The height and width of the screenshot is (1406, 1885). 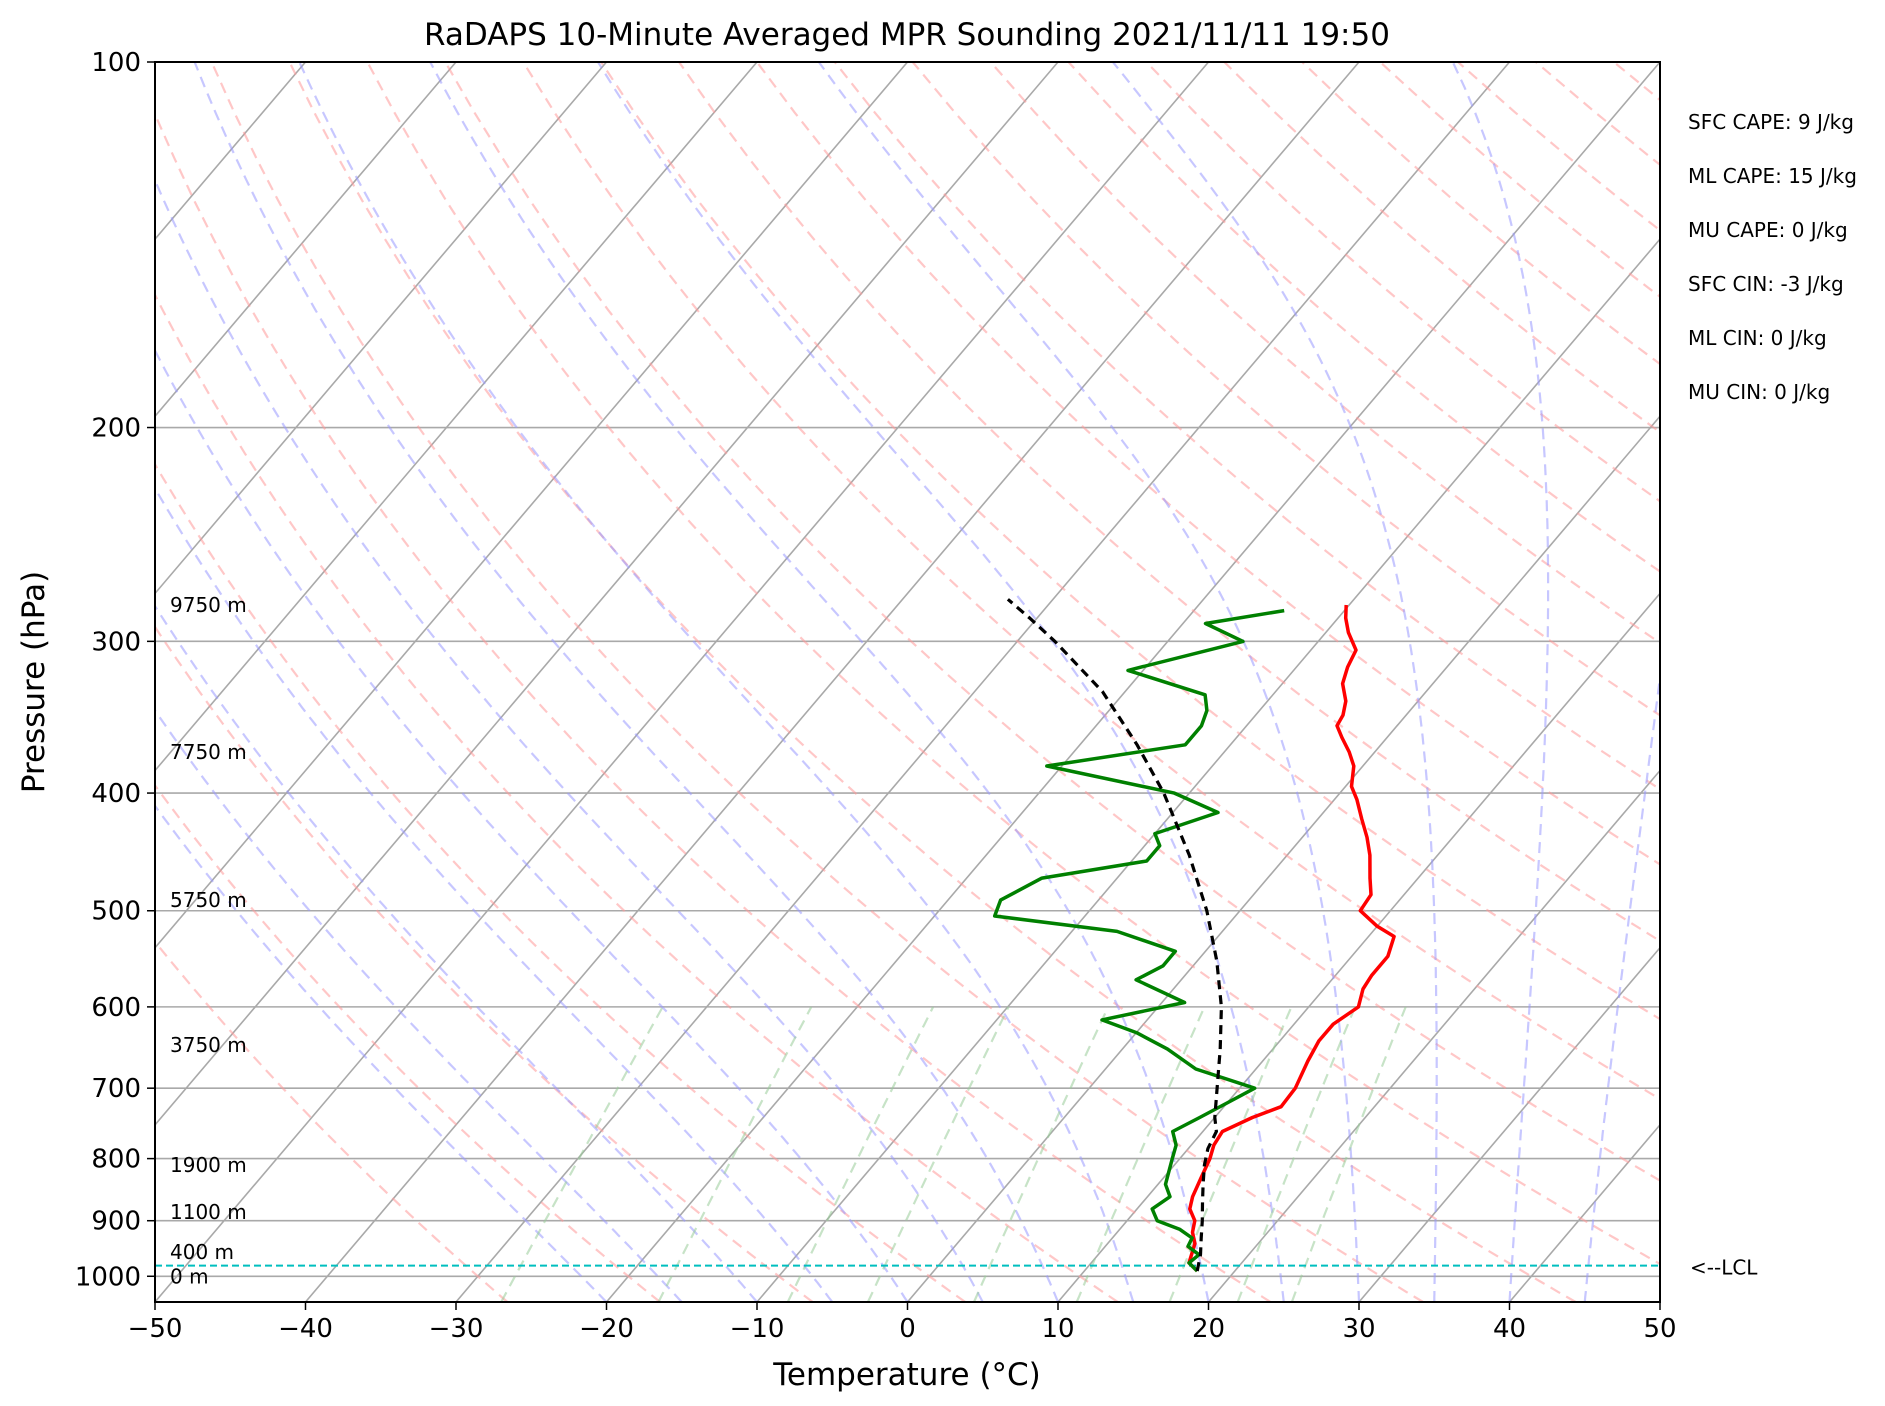 What do you see at coordinates (116, 1160) in the screenshot?
I see `y-tick-label: 800` at bounding box center [116, 1160].